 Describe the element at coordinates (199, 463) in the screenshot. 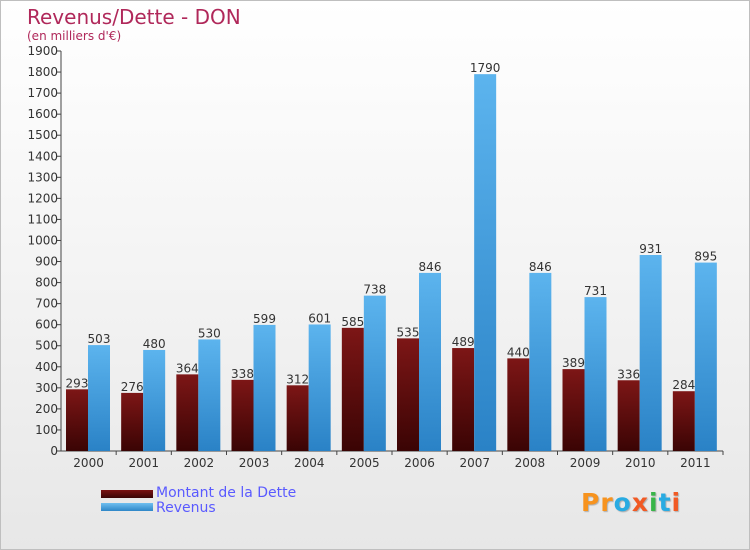

I see `x-tick-label: 2002` at that location.